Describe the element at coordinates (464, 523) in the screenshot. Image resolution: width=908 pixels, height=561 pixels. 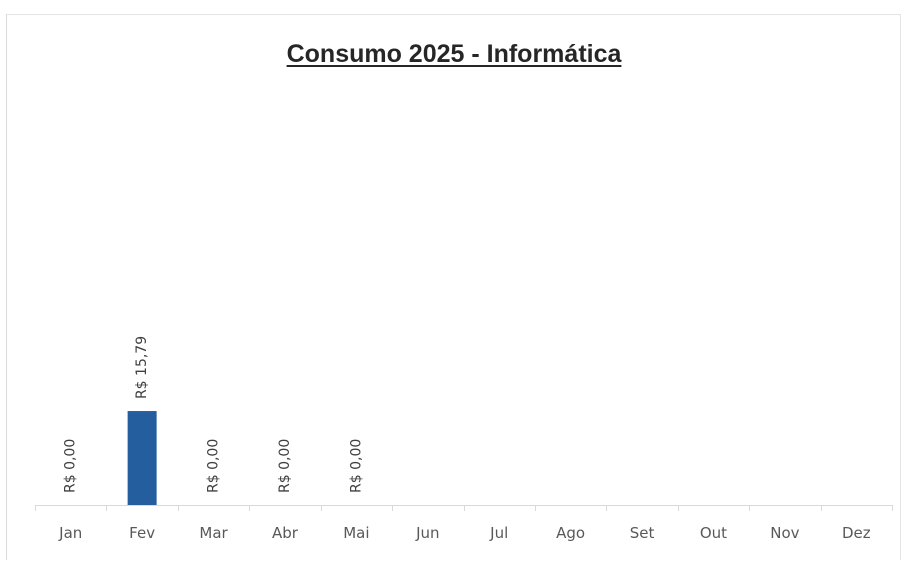
I see `x-axis: Jan Fev Mar Abr Mai Jun Jul Ago Set Out Nov Dez` at that location.